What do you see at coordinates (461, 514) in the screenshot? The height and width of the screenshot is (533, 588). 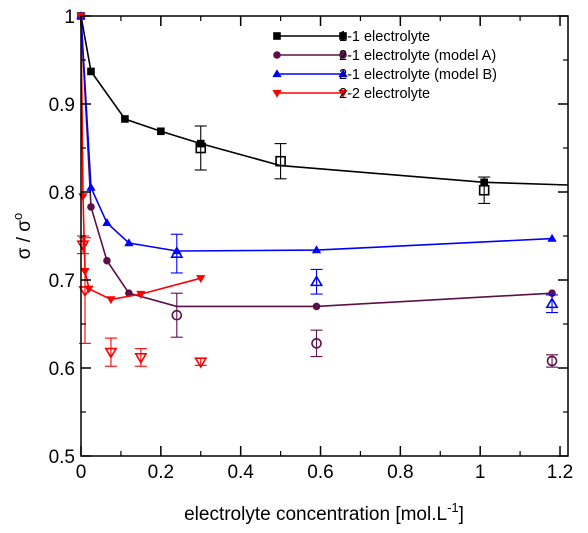 I see `x-axis-label-suffix: ]` at bounding box center [461, 514].